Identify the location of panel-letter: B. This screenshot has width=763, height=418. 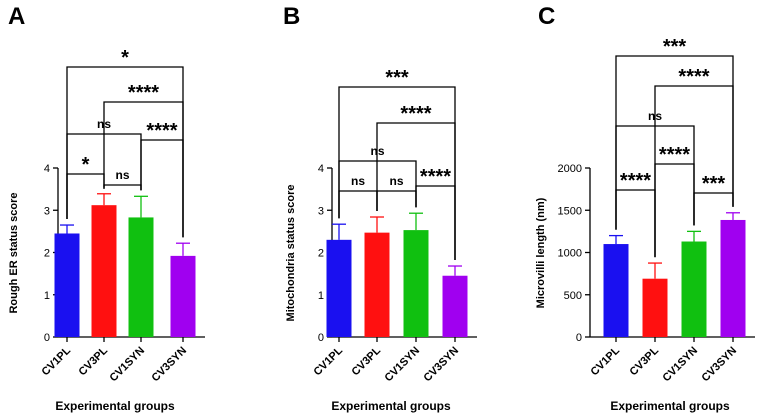
(291, 16).